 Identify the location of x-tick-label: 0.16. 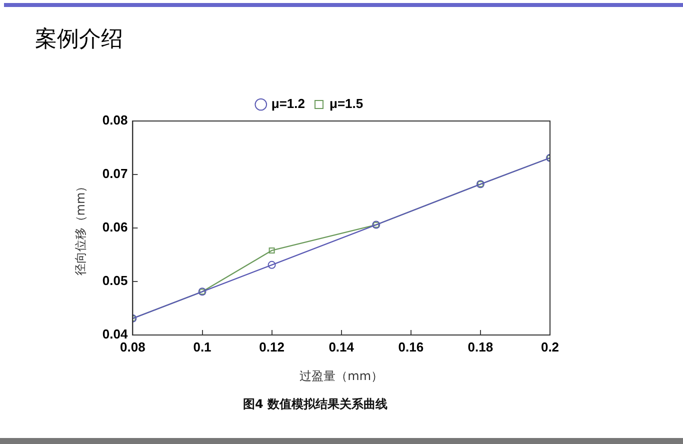
(411, 346).